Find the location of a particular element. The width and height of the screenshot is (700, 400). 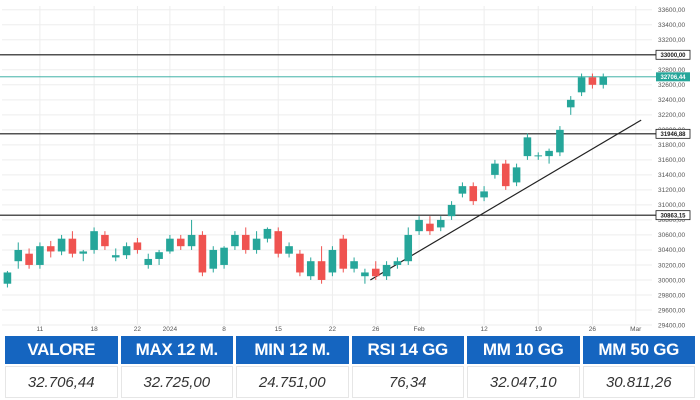

stat-header-max-12m: MAX 12 M. is located at coordinates (176, 350).